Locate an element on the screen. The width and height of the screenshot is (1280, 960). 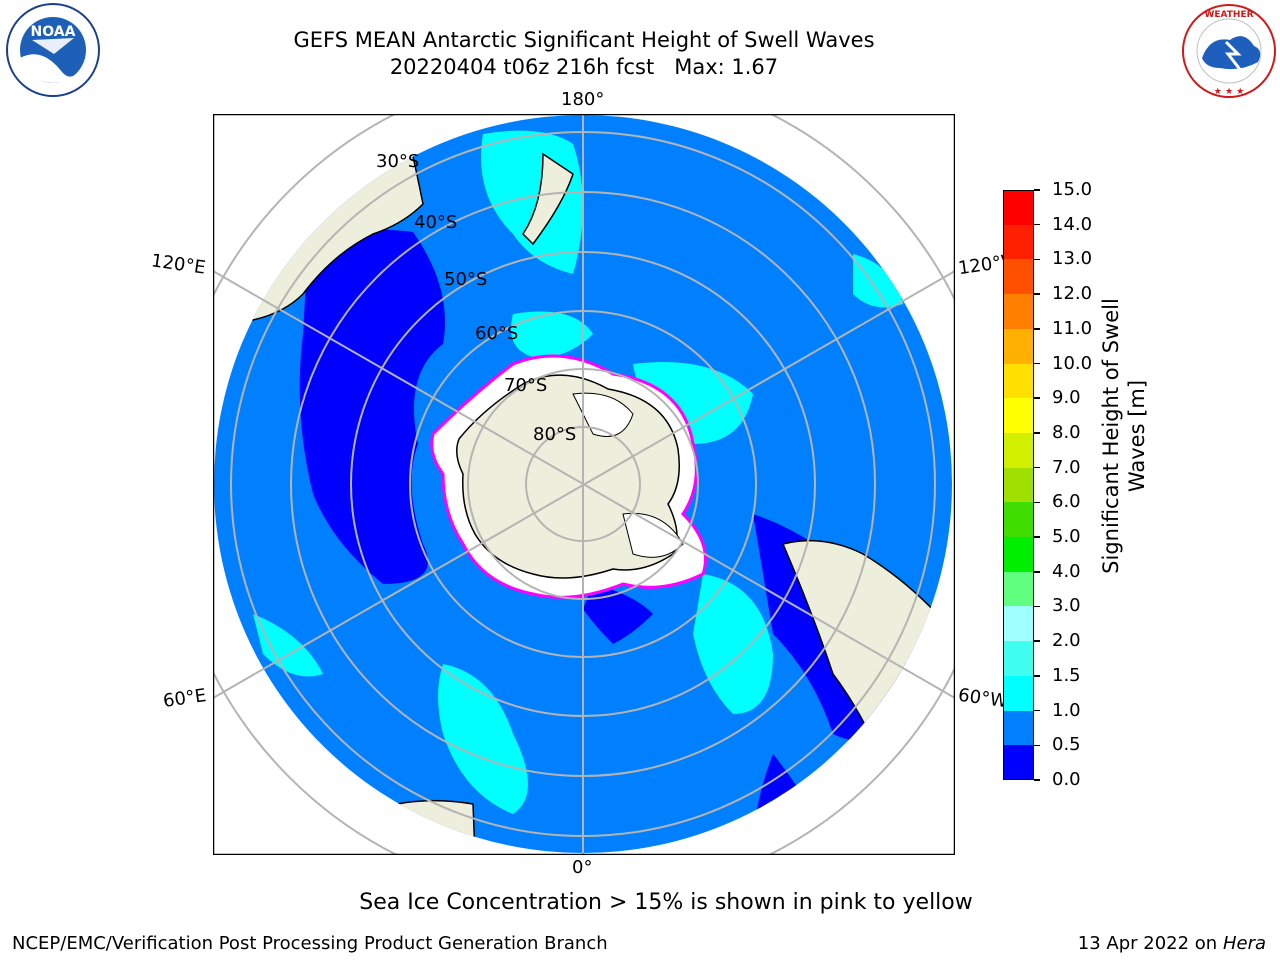
colorbar-tick-label: 10.0 is located at coordinates (1072, 363).